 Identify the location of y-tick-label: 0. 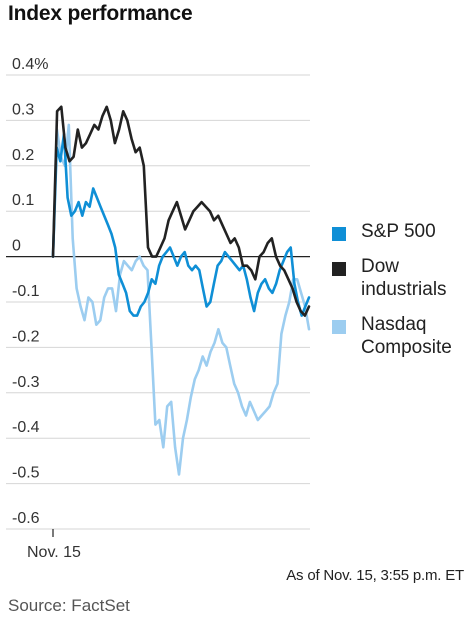
(16, 246).